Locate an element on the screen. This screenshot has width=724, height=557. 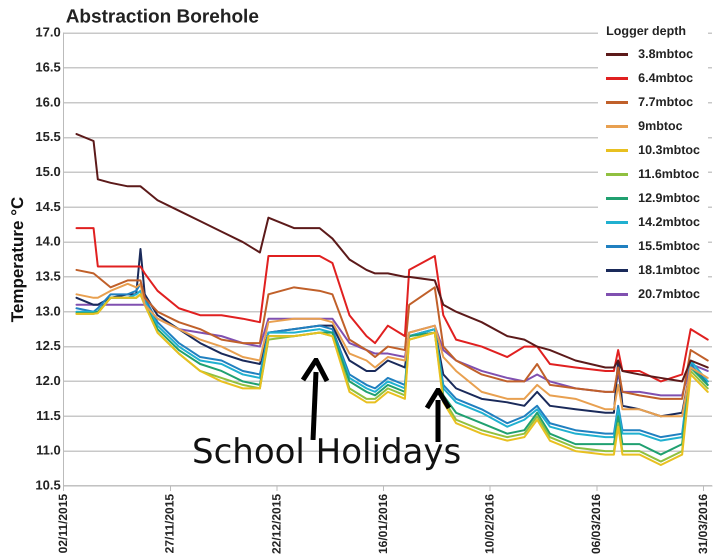
y-tick-label: 15.5 is located at coordinates (48, 136).